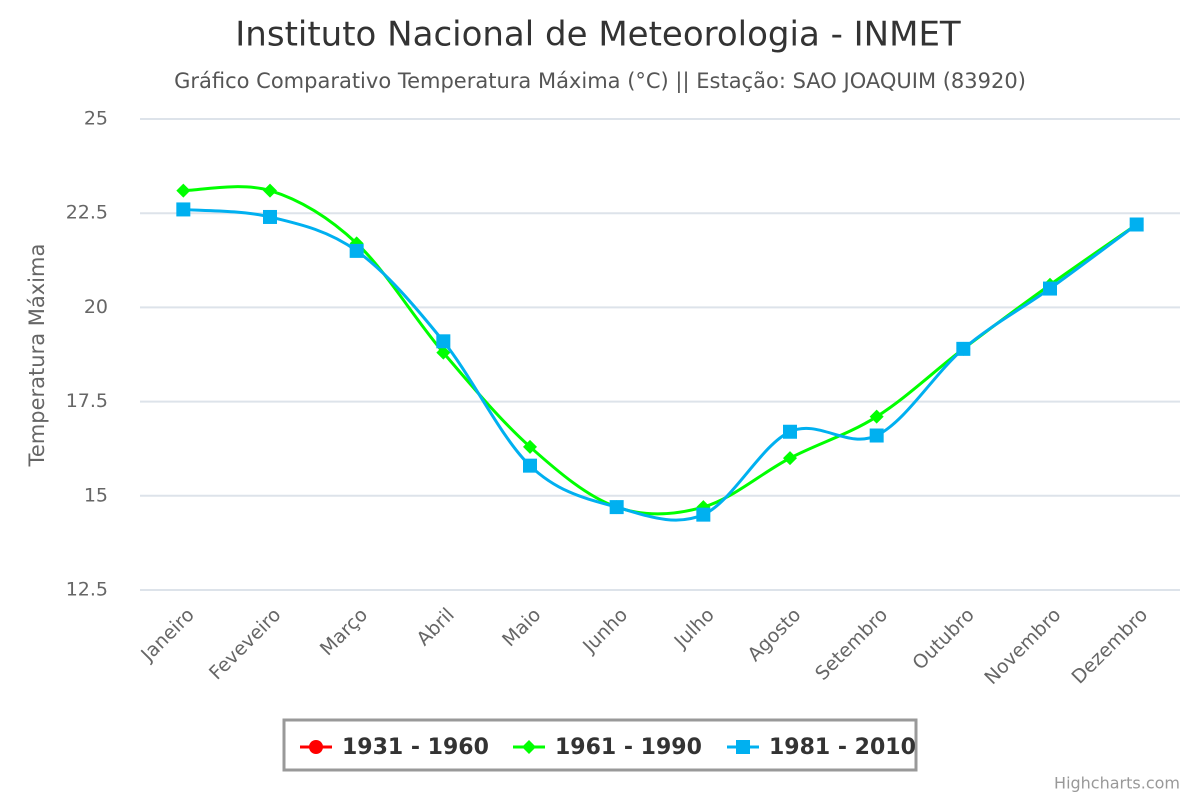  I want to click on x-tick-label: Julho, so click(694, 628).